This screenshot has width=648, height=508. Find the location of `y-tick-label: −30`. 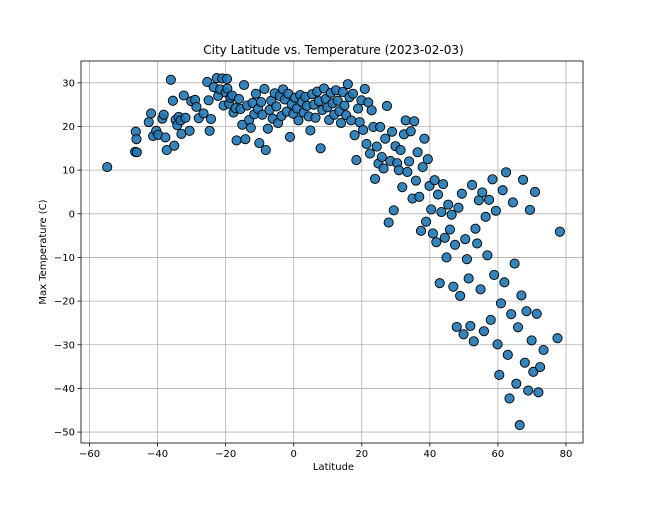

y-tick-label: −30 is located at coordinates (64, 345).